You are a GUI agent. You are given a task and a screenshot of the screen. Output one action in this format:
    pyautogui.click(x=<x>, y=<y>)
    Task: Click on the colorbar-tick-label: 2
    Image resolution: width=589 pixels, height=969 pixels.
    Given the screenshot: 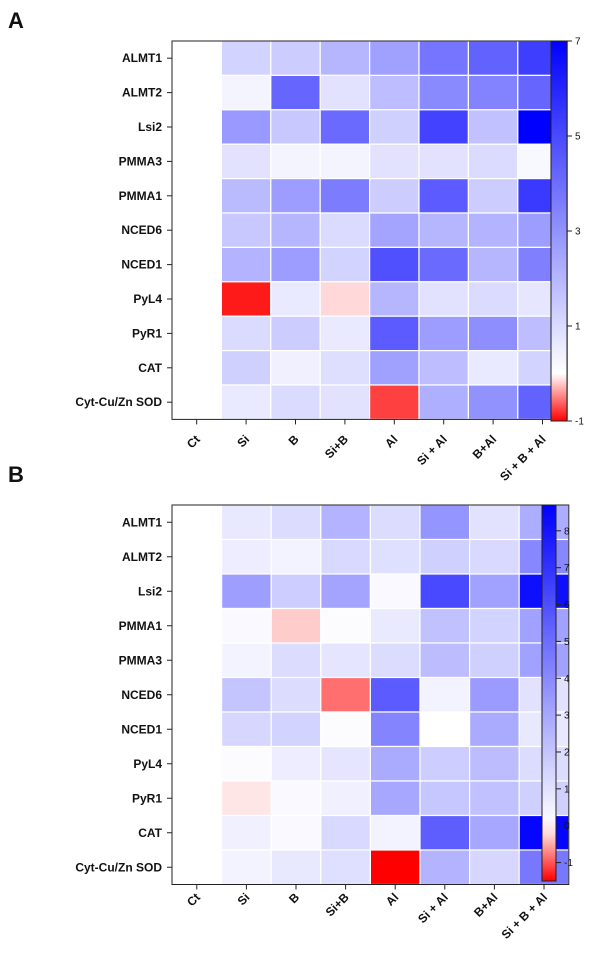 What is the action you would take?
    pyautogui.click(x=567, y=752)
    